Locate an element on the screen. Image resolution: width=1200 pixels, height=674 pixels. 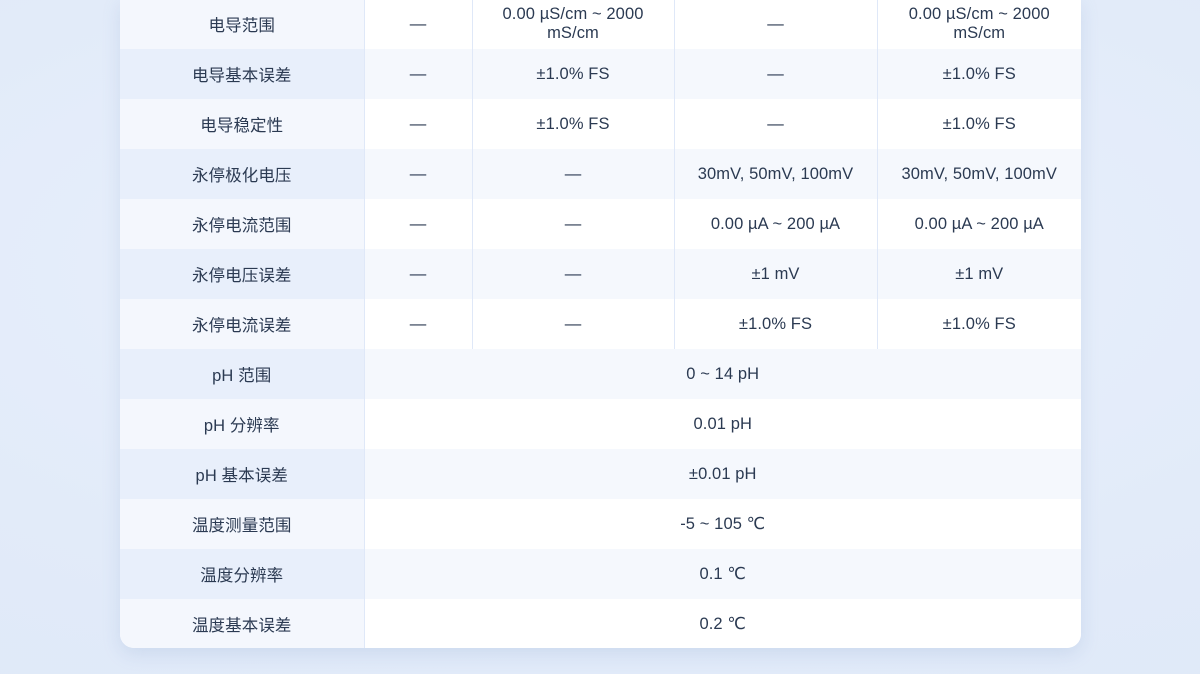
spec-label: 电导稳定性 is located at coordinates (242, 124).